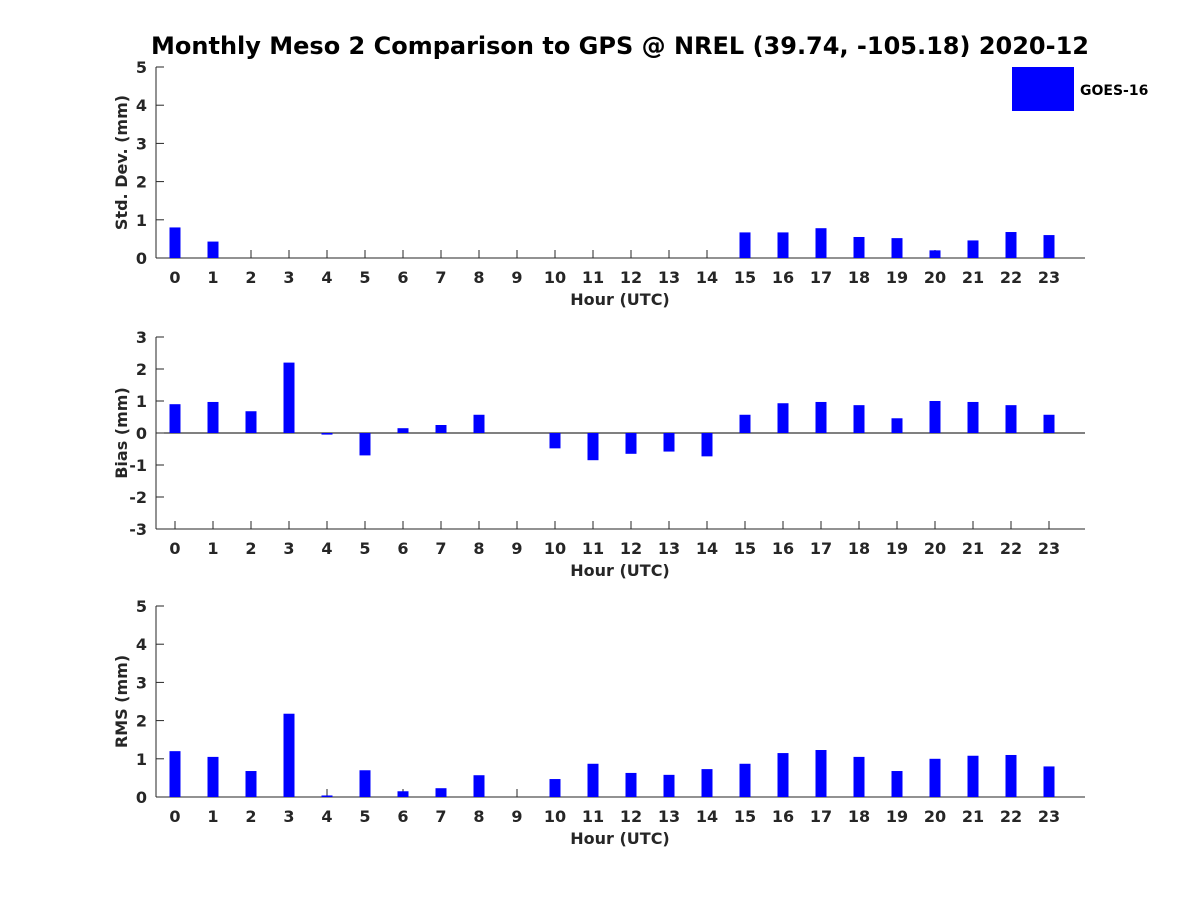  What do you see at coordinates (121, 162) in the screenshot?
I see `y-axis-label: Std. Dev. (mm)` at bounding box center [121, 162].